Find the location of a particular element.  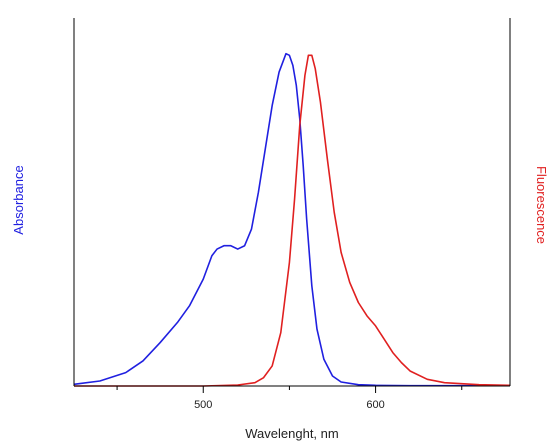

right-axis-title: Fluorescence is located at coordinates (540, 205).